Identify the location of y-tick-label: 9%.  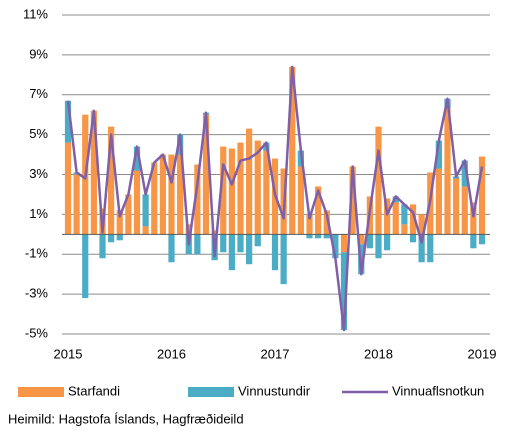
(38, 53).